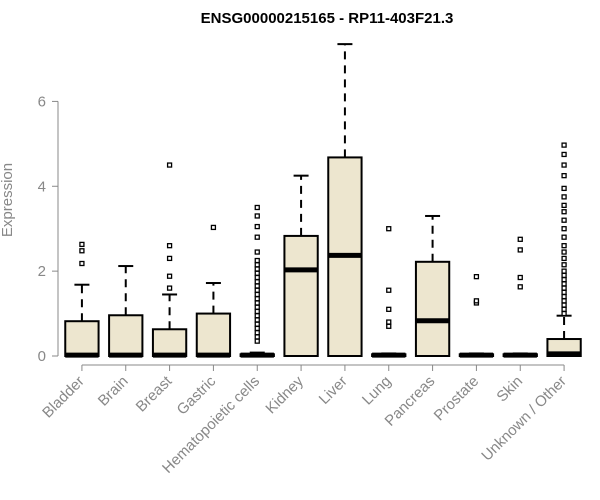  Describe the element at coordinates (42, 186) in the screenshot. I see `y-tick-label: 4` at that location.